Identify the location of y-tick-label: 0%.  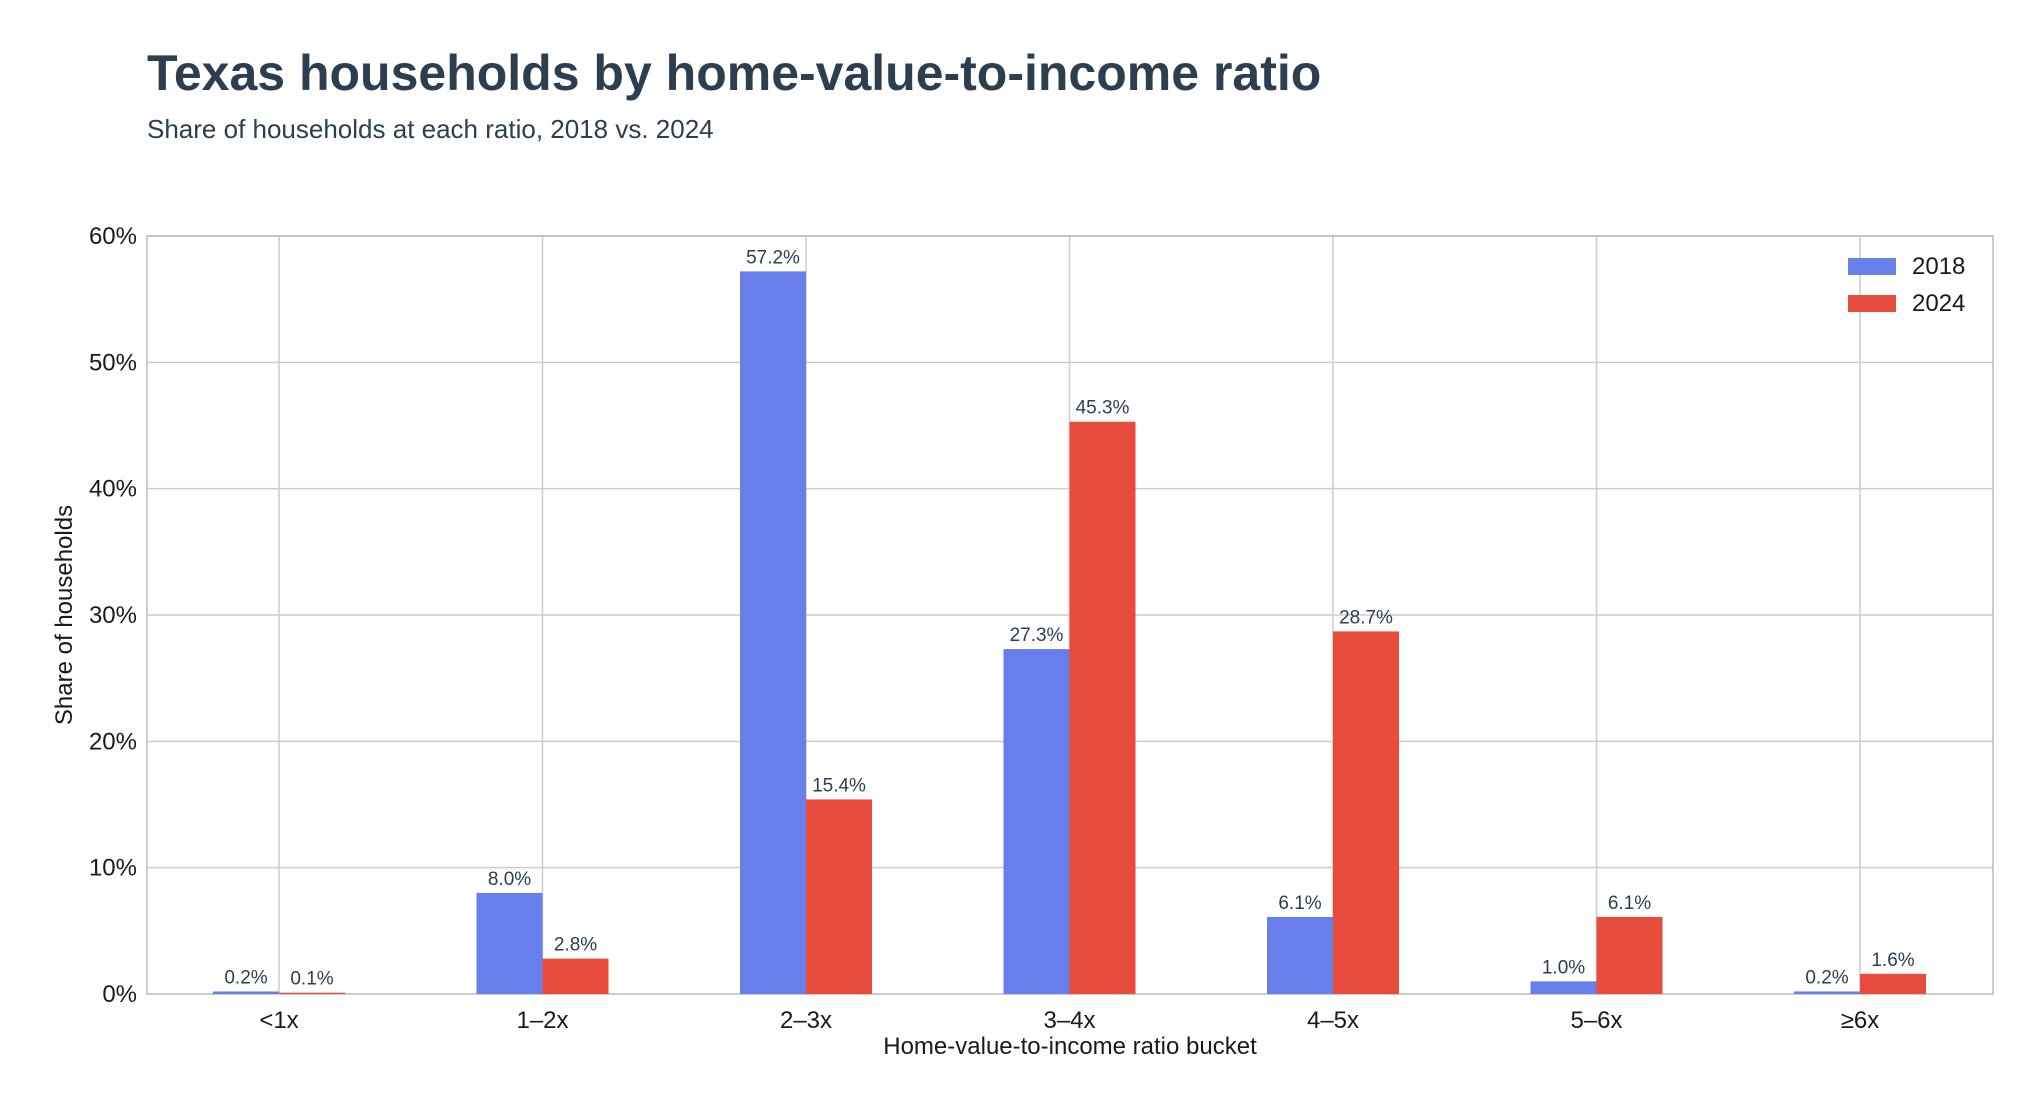
(119, 994).